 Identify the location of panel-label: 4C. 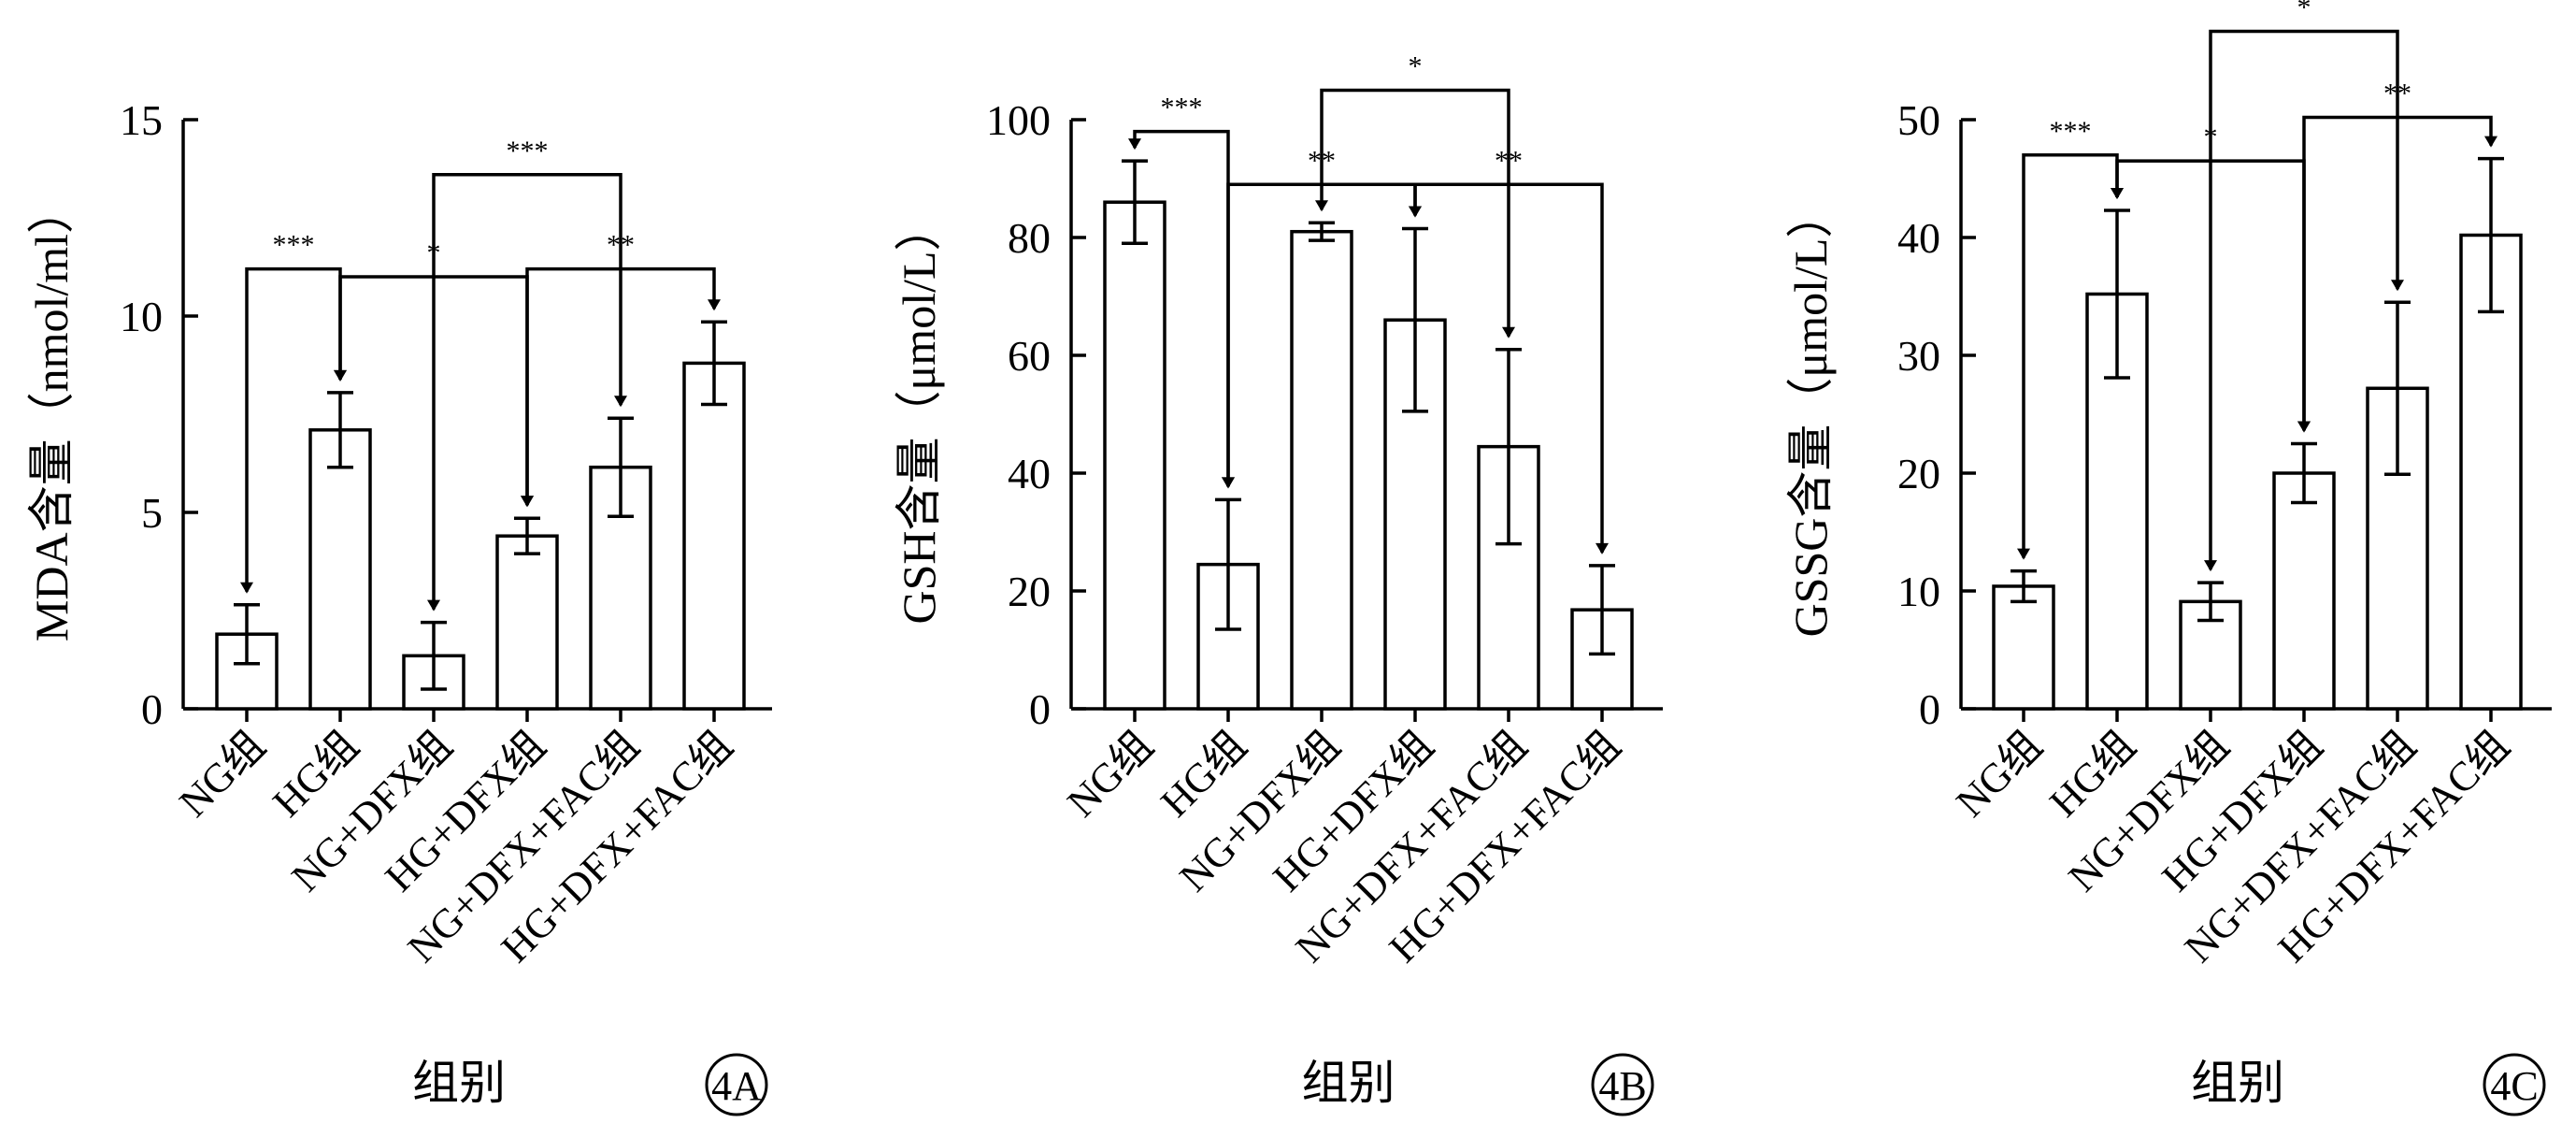
(2514, 1086).